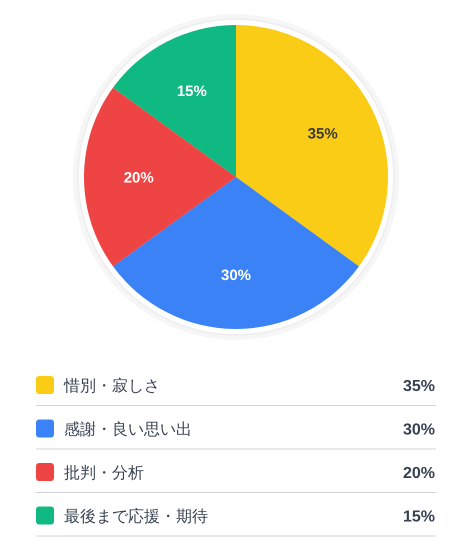  What do you see at coordinates (128, 429) in the screenshot?
I see `legend-label: 感謝・良い思い出` at bounding box center [128, 429].